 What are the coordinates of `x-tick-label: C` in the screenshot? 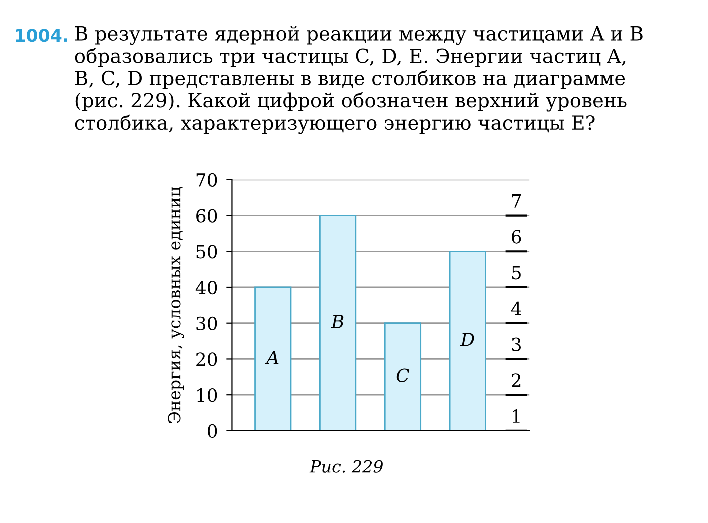 It's located at (403, 375).